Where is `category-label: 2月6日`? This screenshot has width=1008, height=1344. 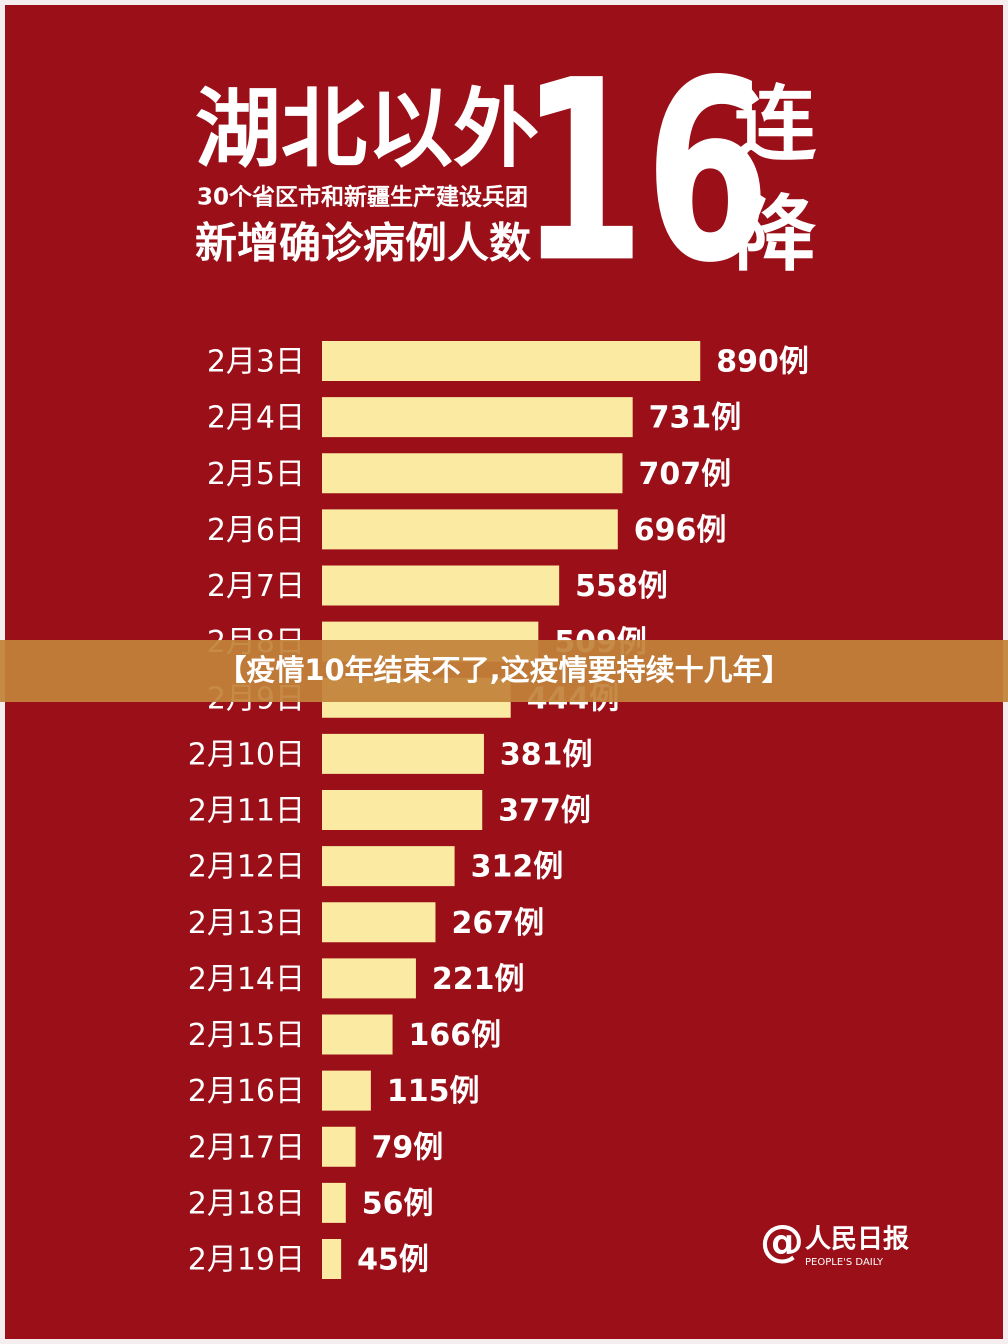 category-label: 2月6日 is located at coordinates (256, 530).